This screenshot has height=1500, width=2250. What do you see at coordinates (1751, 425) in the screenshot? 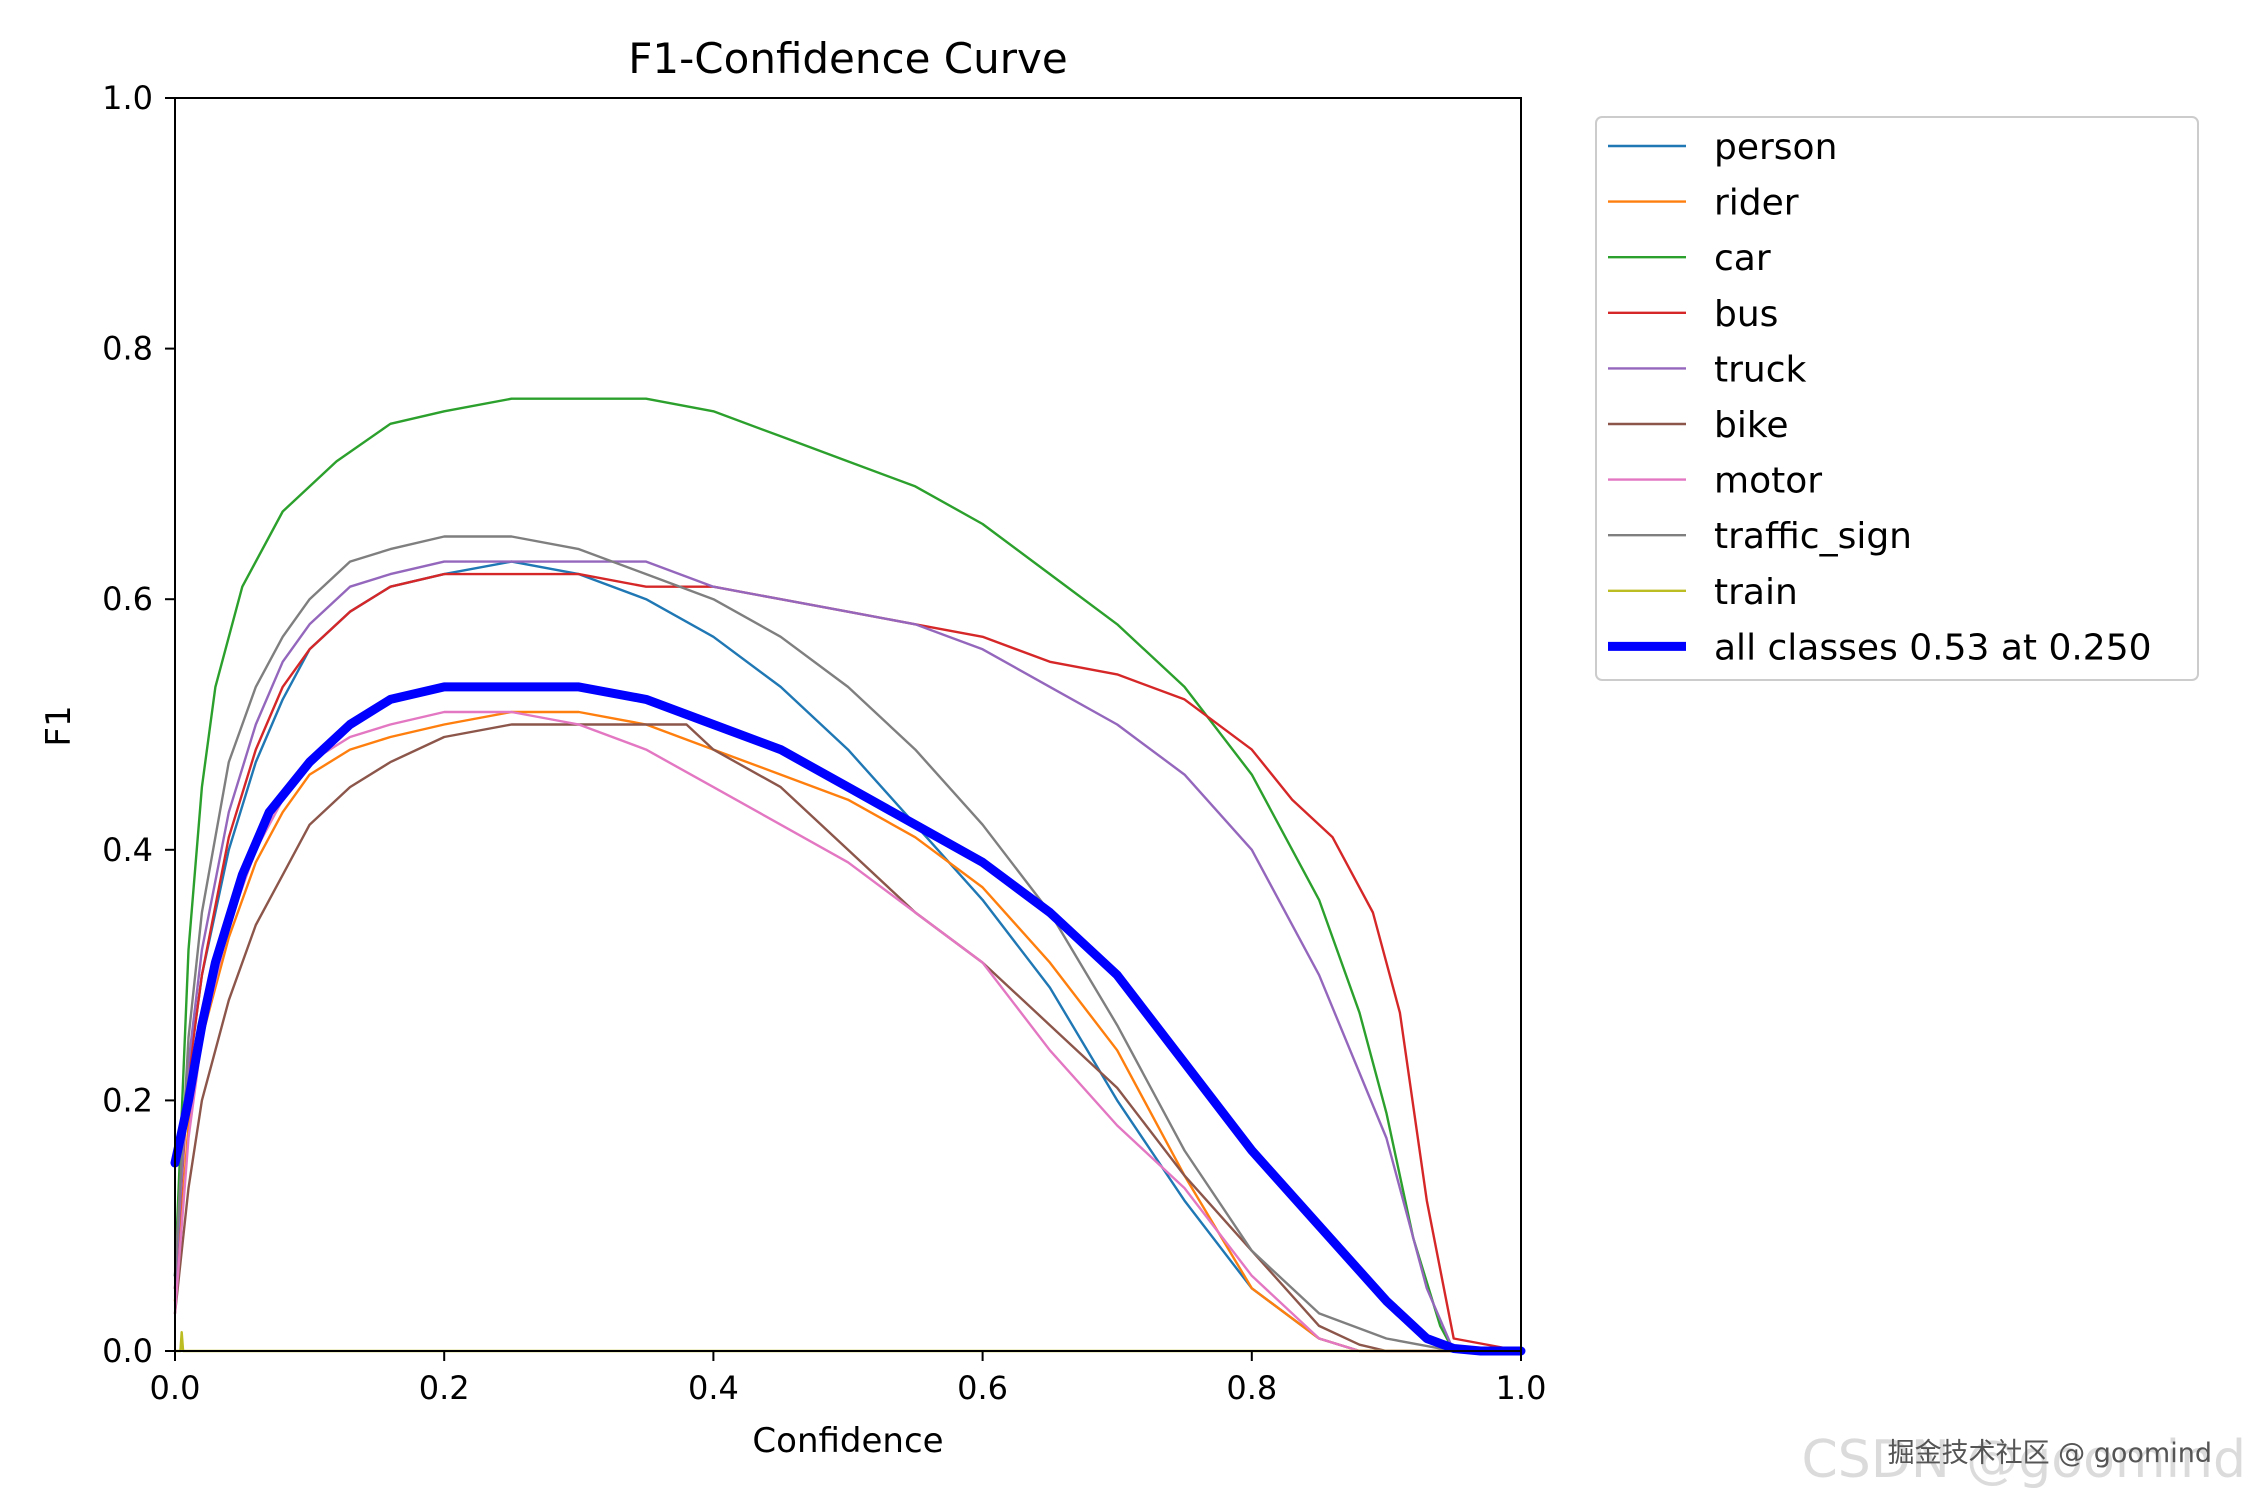
I see `legend-label: bike` at bounding box center [1751, 425].